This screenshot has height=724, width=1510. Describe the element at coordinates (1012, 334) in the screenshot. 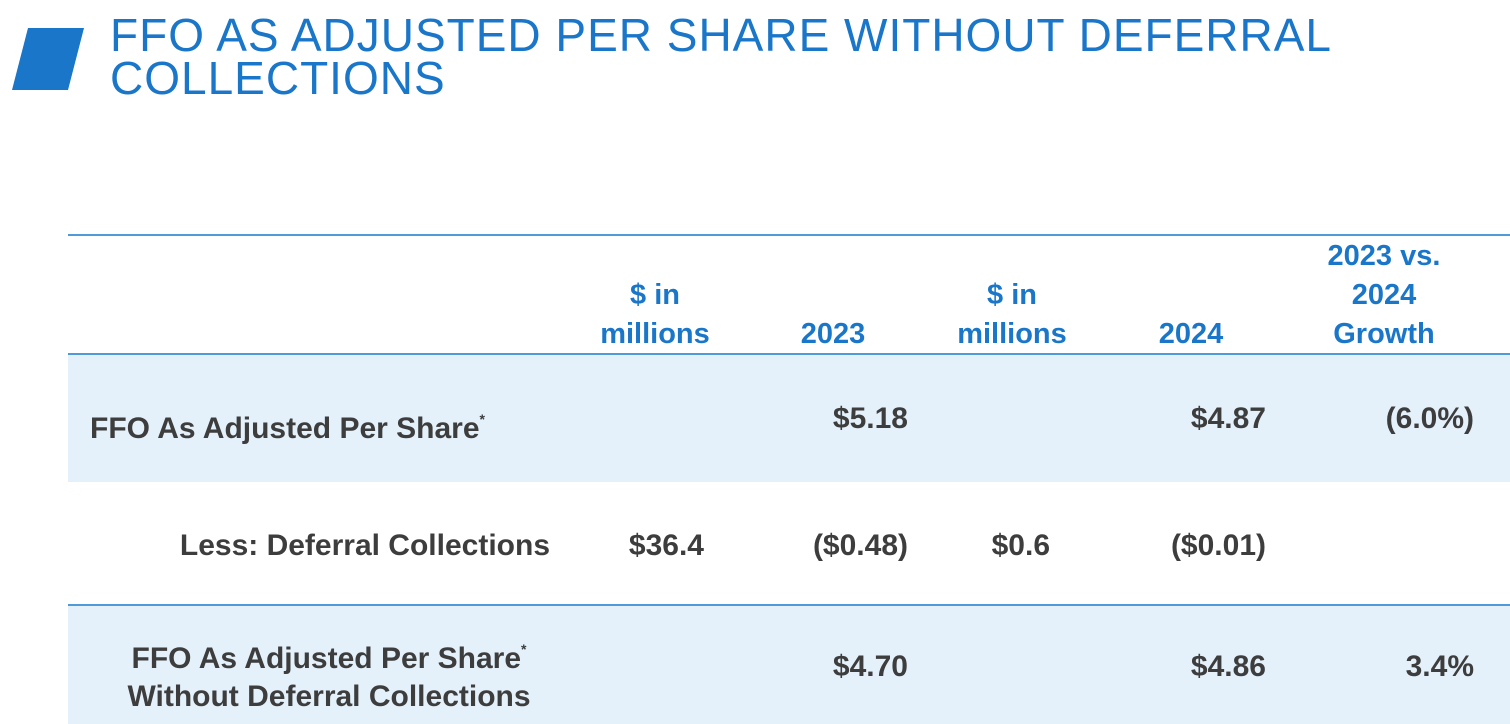

I see `header-millions-2024-line2: millions` at that location.